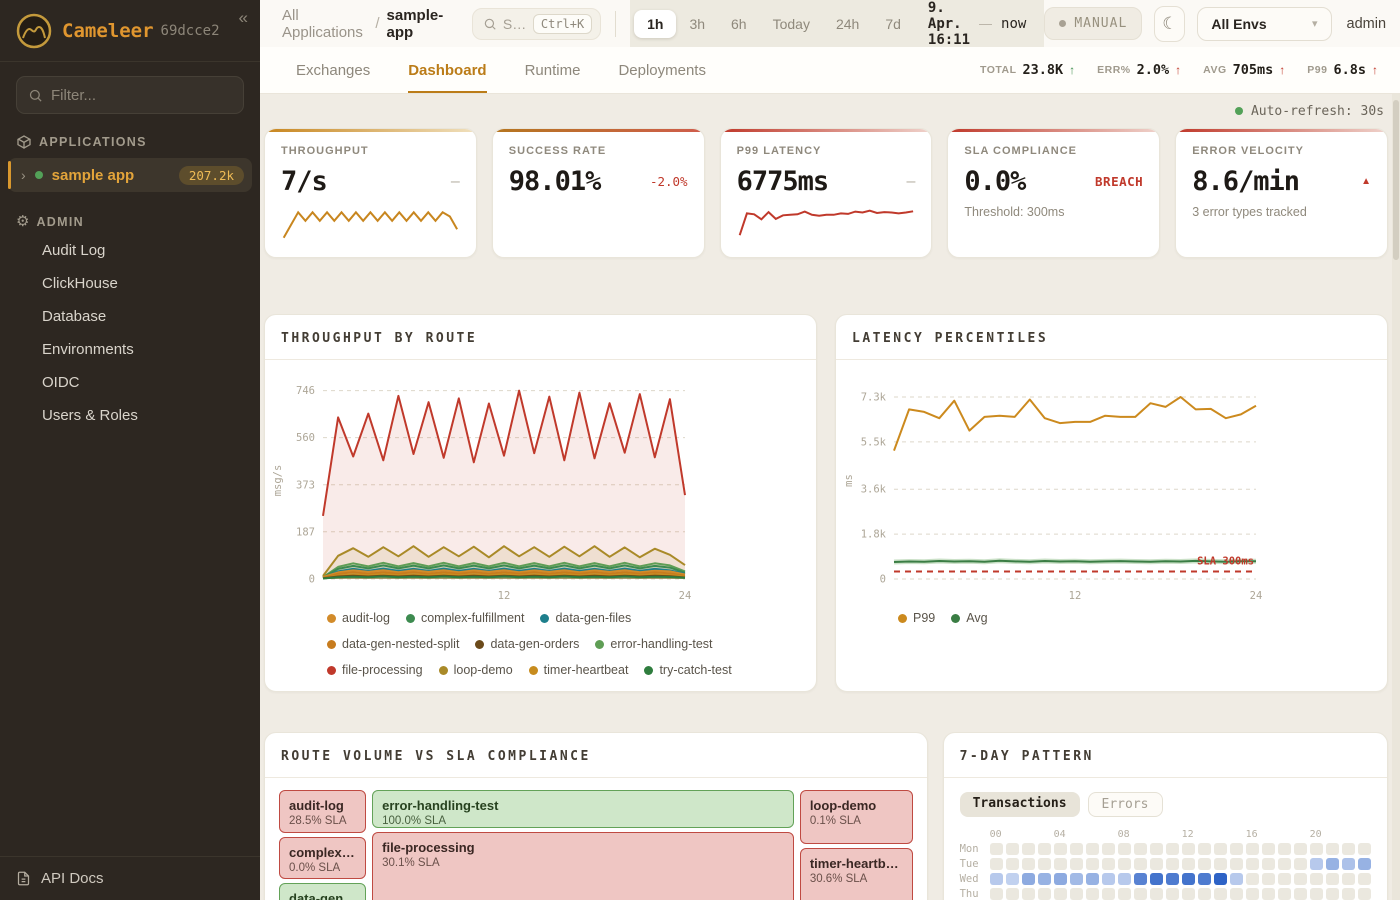  What do you see at coordinates (323, 858) in the screenshot?
I see `treemap-cell-complex-fulfillment: complex-fulfillment0.0% SLA` at bounding box center [323, 858].